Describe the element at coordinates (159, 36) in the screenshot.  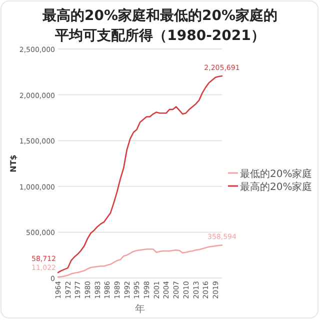
I see `chart-subtitle: 平均可支配所得（1980-2021）` at that location.